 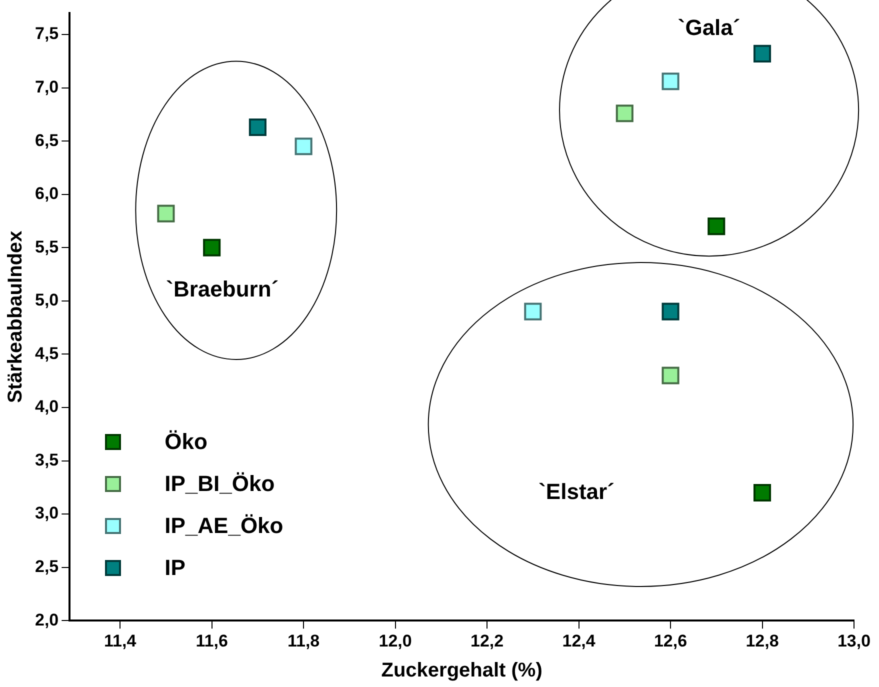 I want to click on y-tick-label: 4,0, so click(x=46, y=406).